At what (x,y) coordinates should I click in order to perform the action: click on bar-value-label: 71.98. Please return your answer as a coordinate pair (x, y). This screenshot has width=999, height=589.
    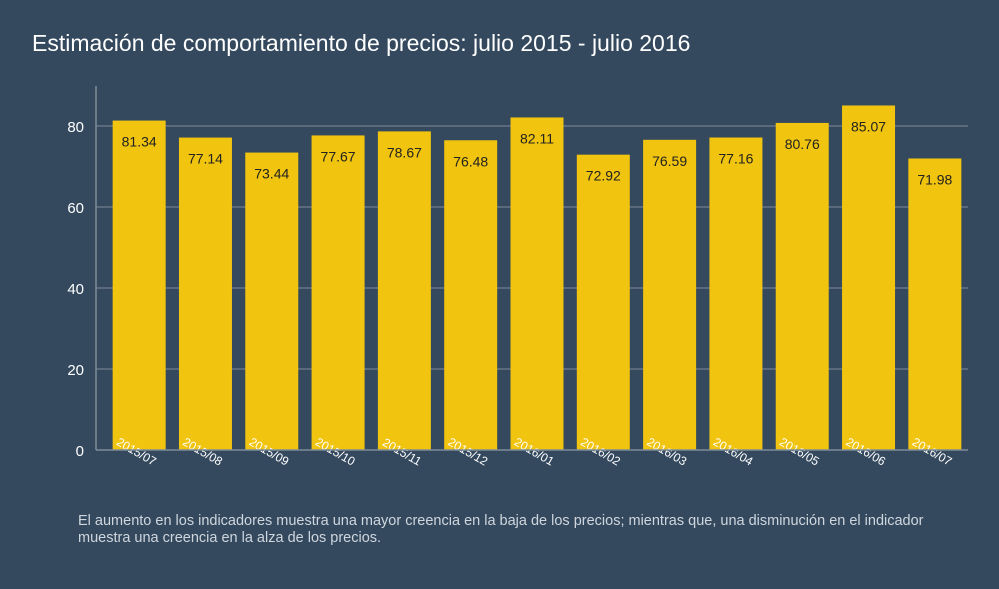
    Looking at the image, I should click on (934, 179).